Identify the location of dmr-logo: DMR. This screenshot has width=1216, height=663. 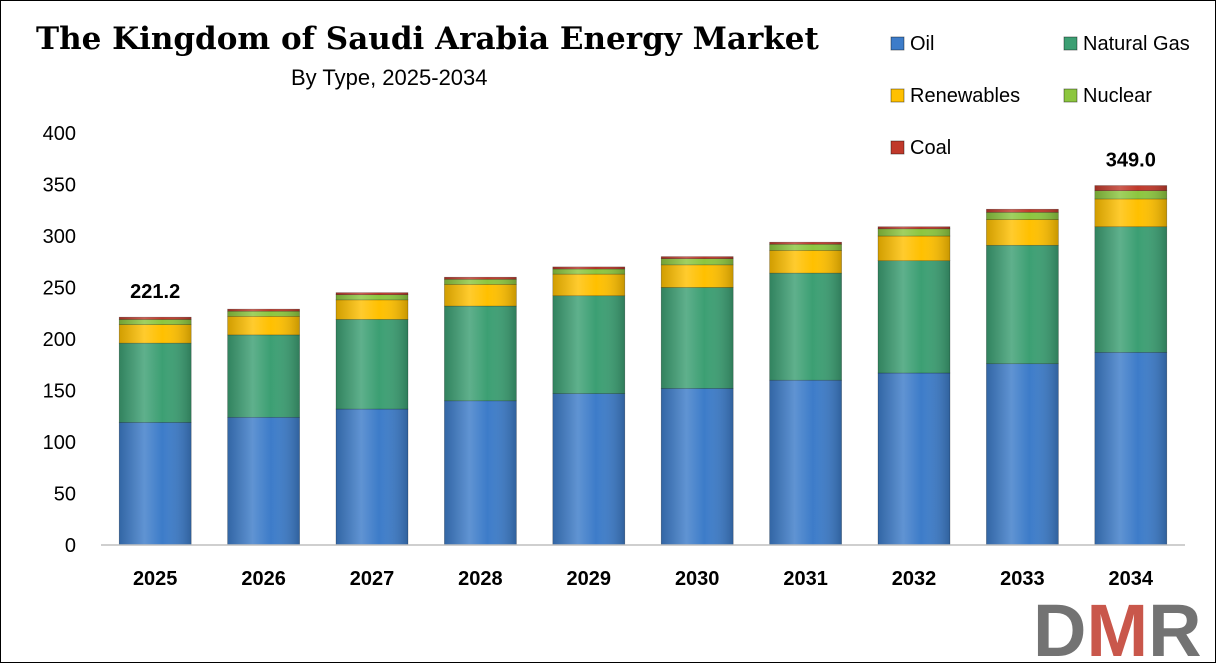
(1117, 625).